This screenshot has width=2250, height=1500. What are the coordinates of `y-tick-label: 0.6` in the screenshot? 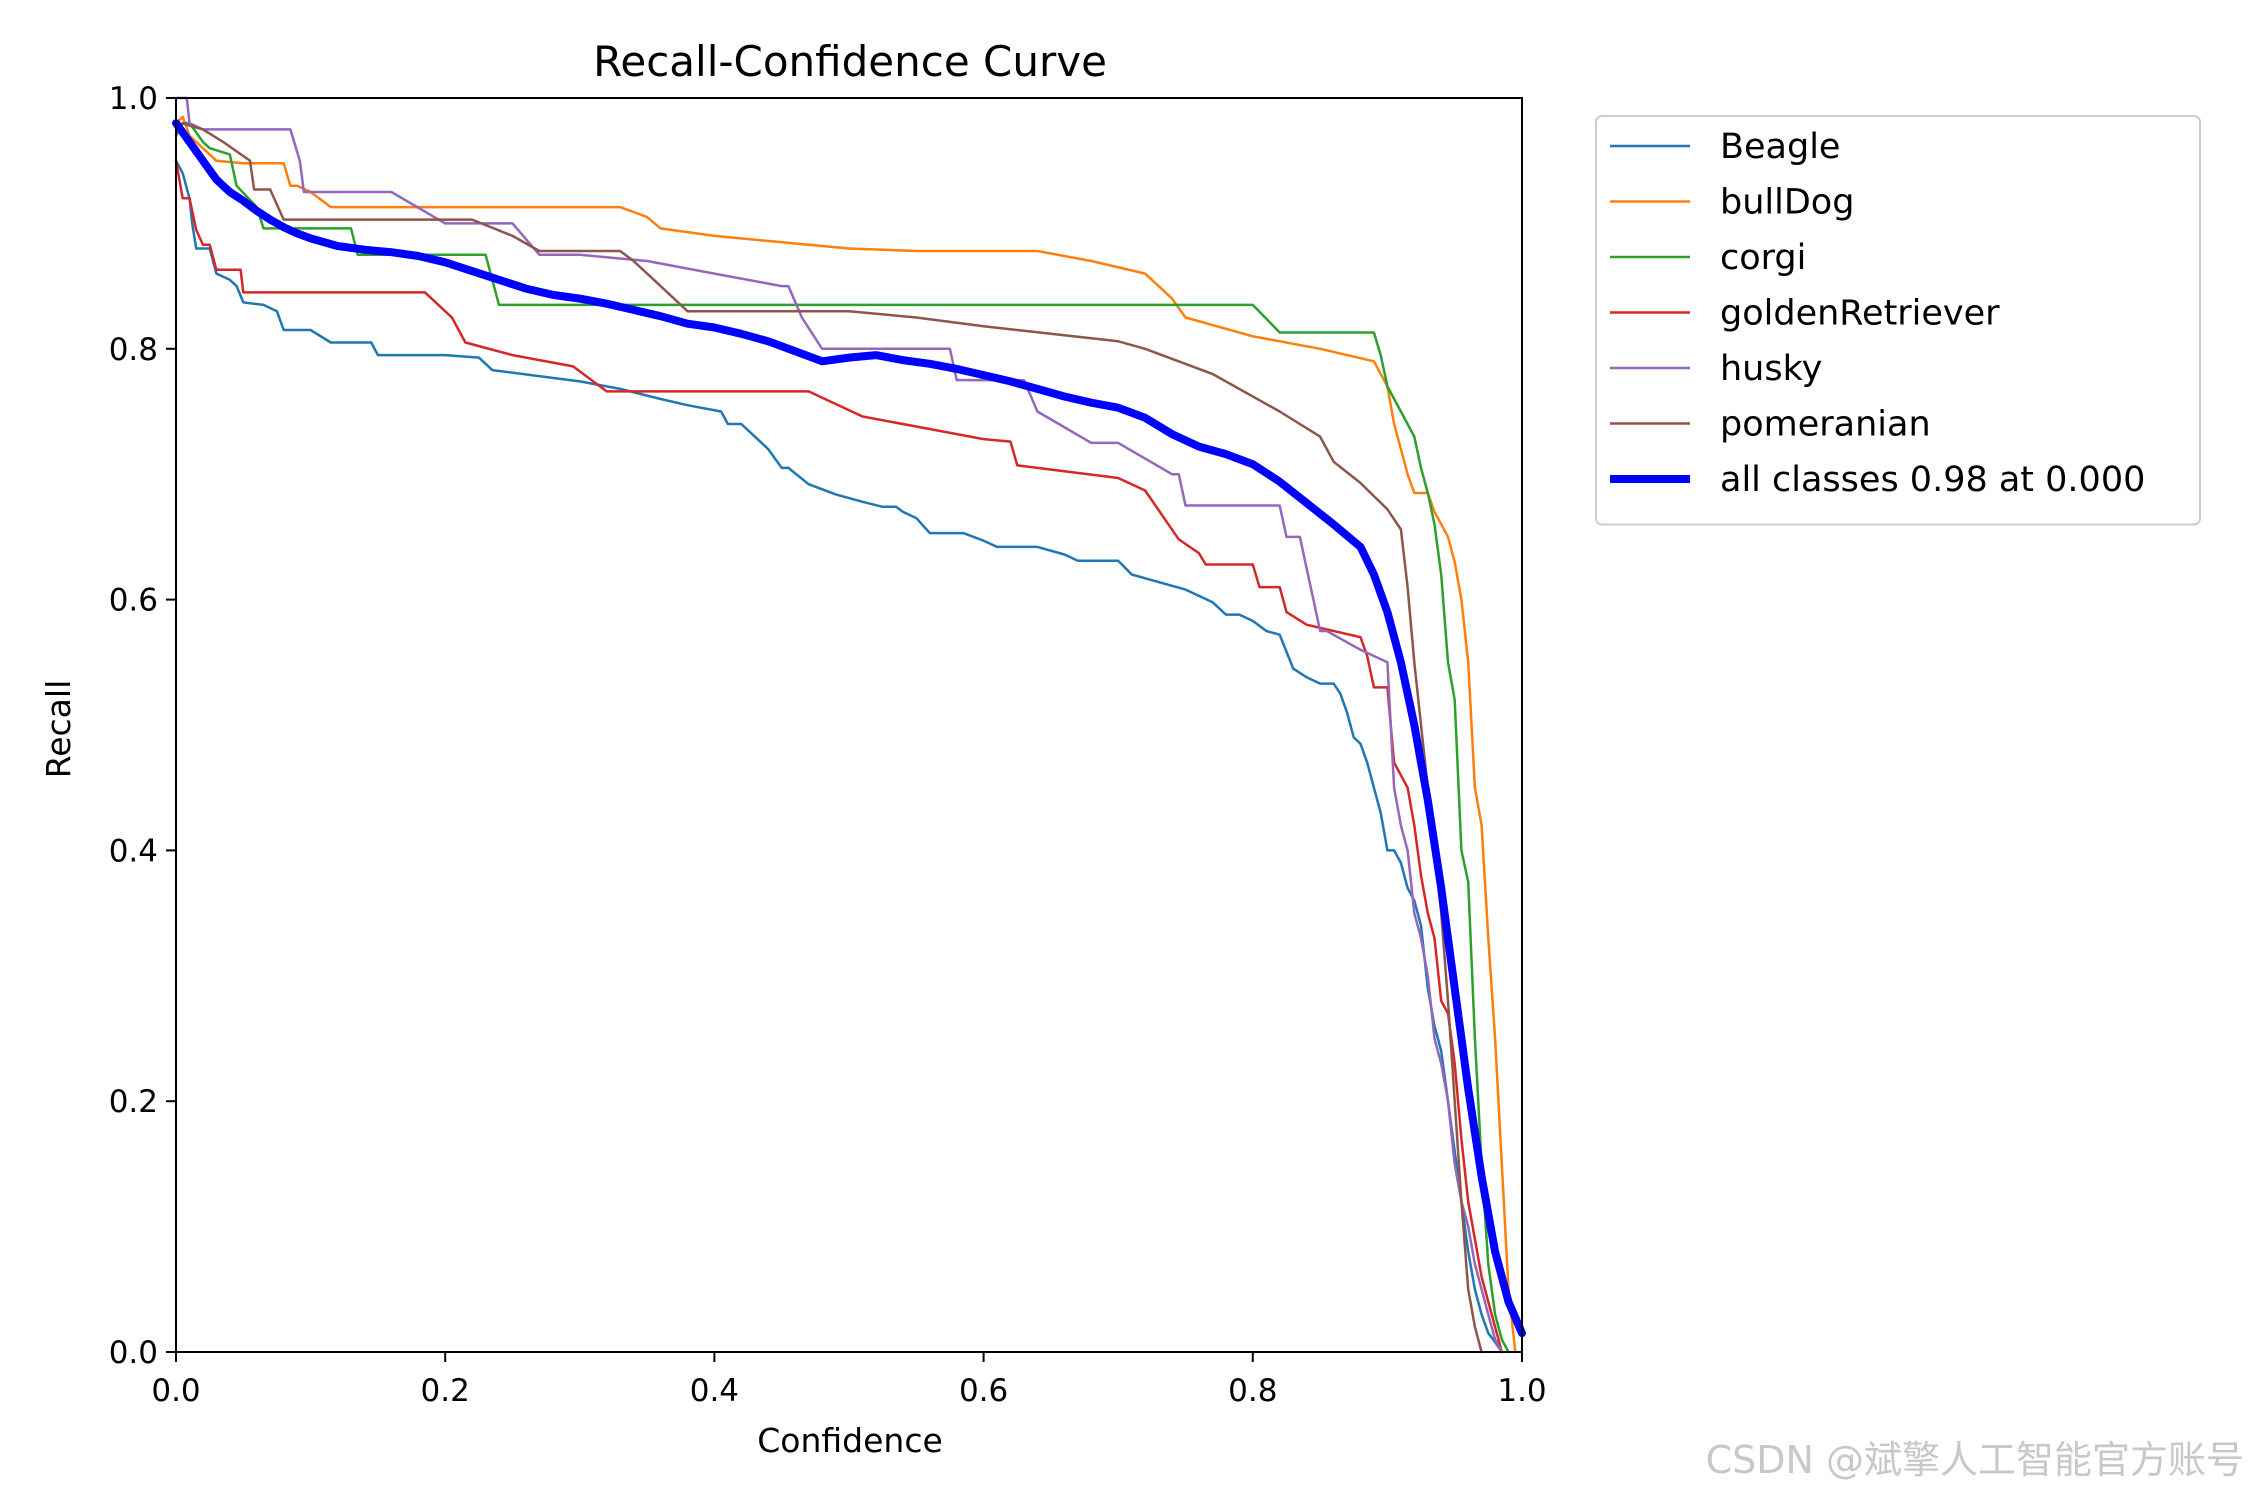 It's located at (133, 601).